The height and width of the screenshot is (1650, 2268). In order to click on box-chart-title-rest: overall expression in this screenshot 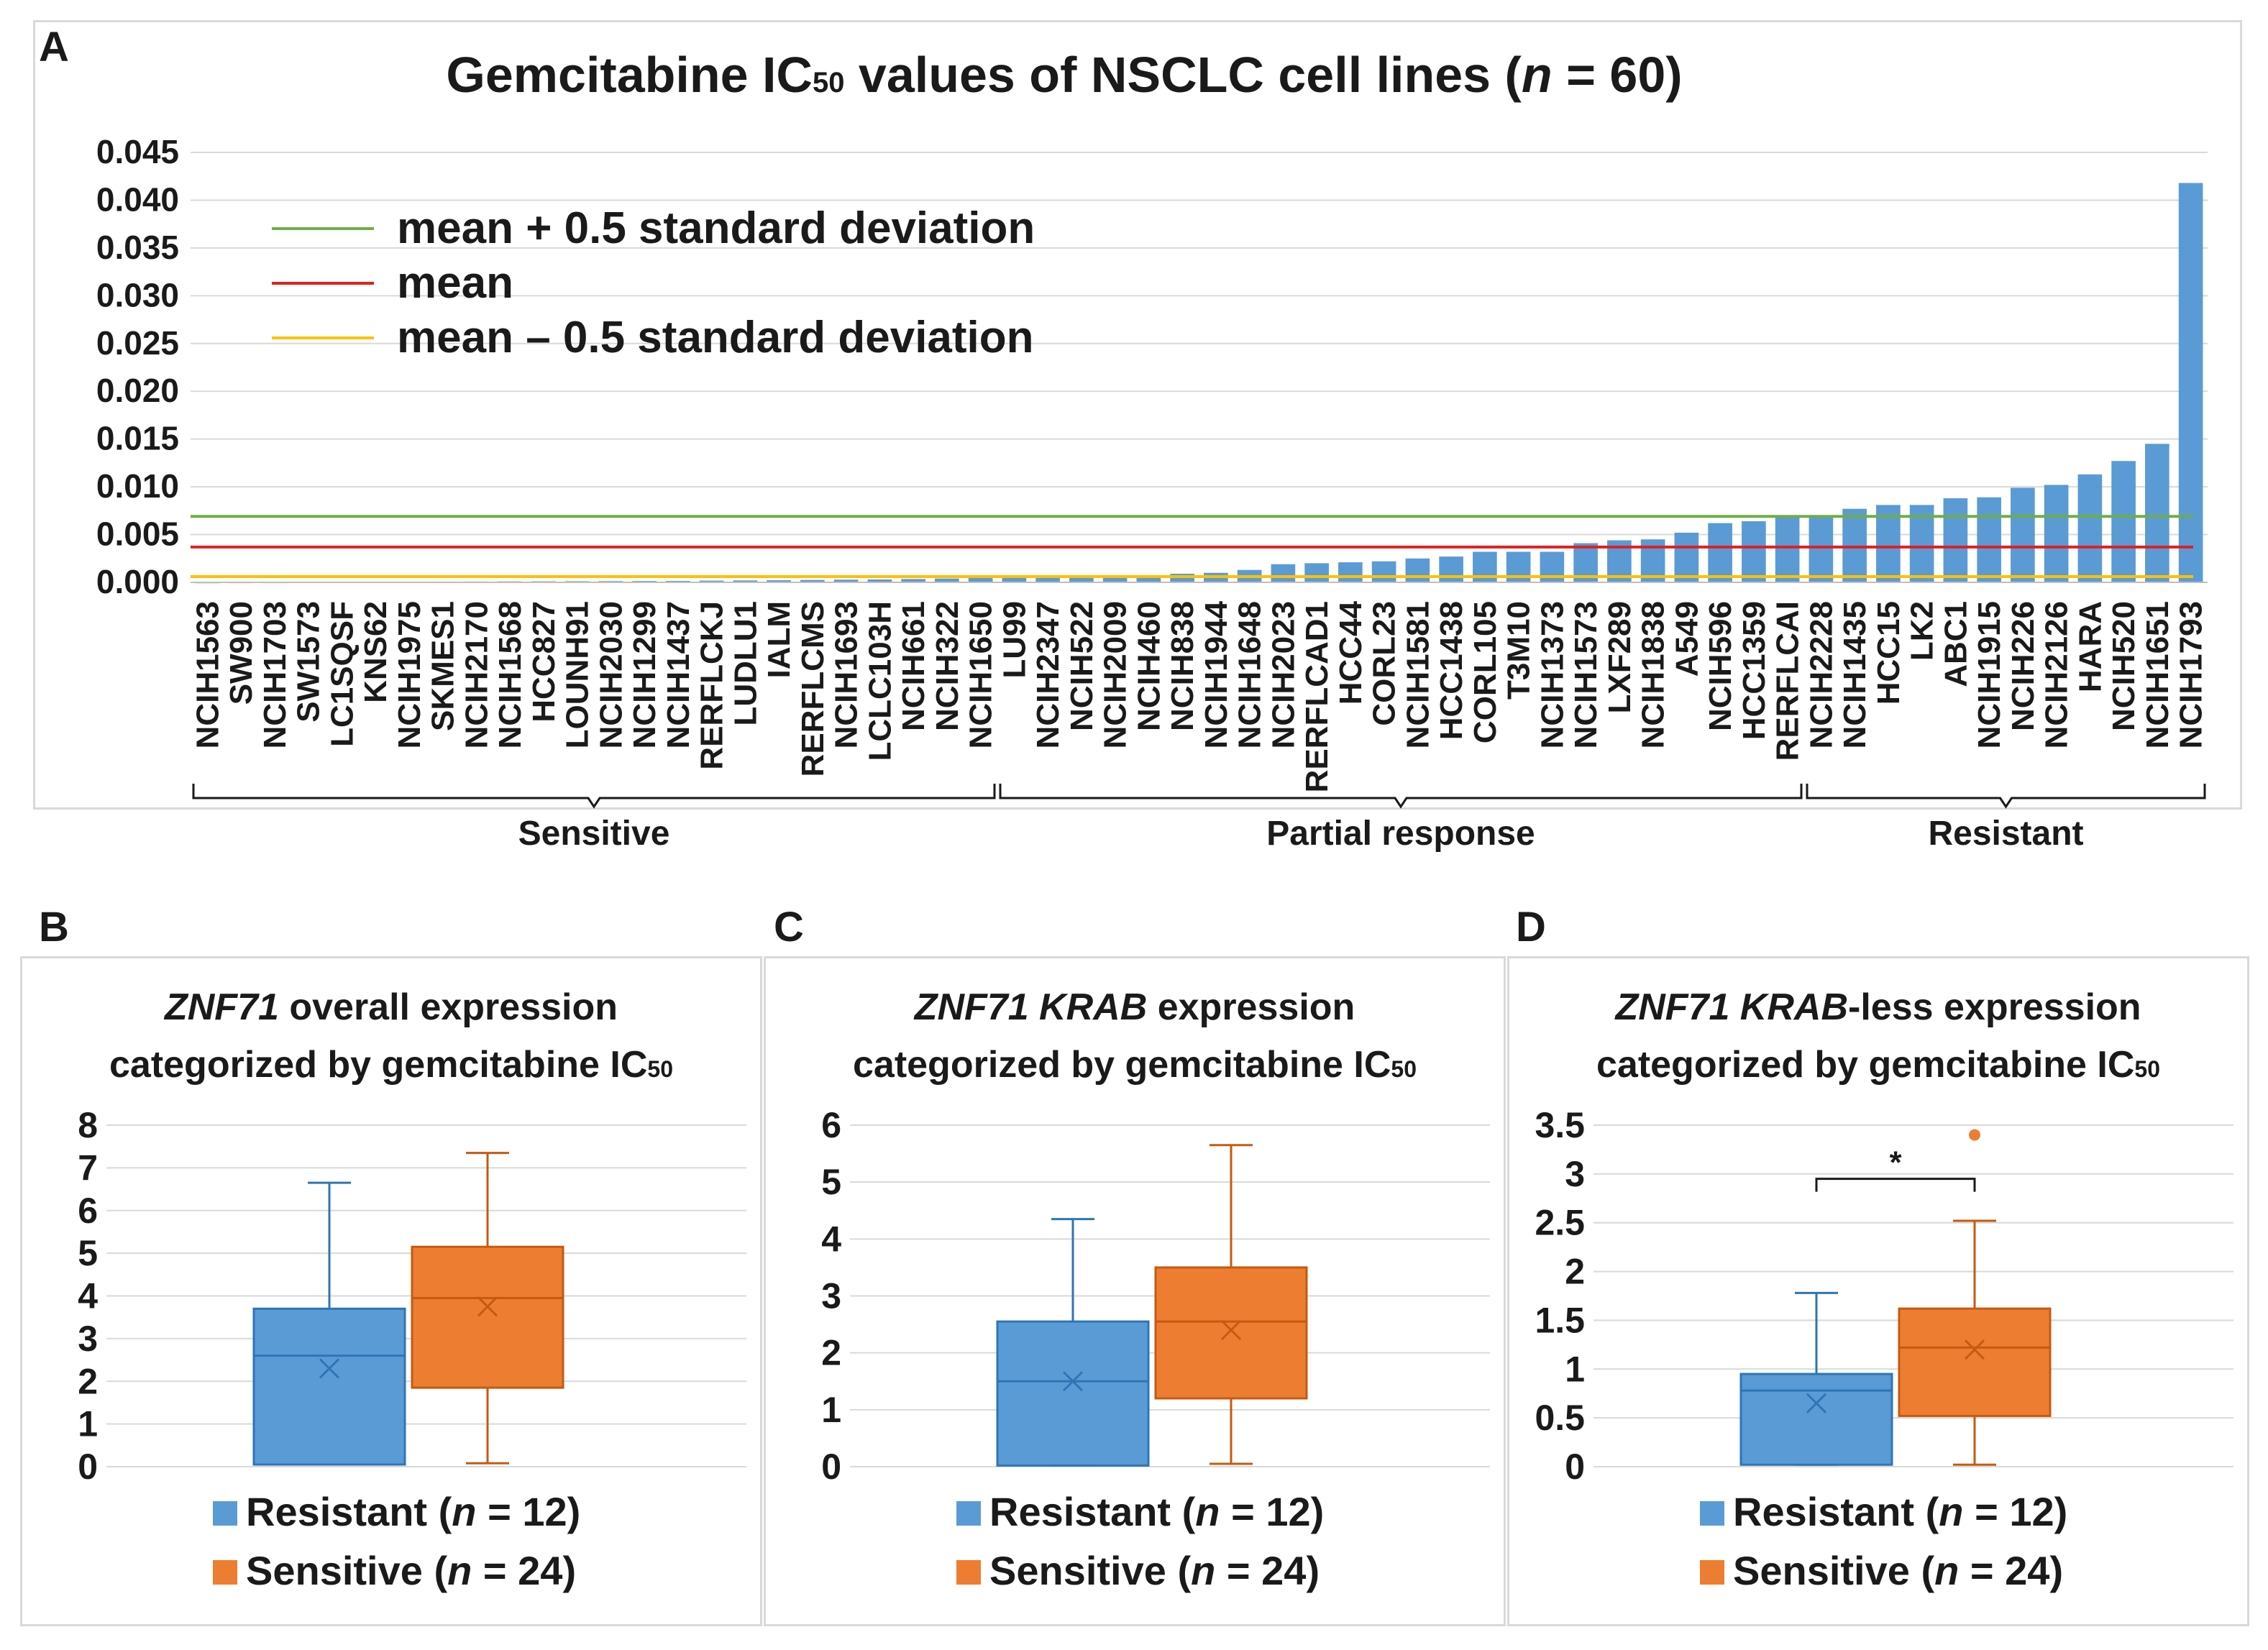, I will do `click(448, 1007)`.